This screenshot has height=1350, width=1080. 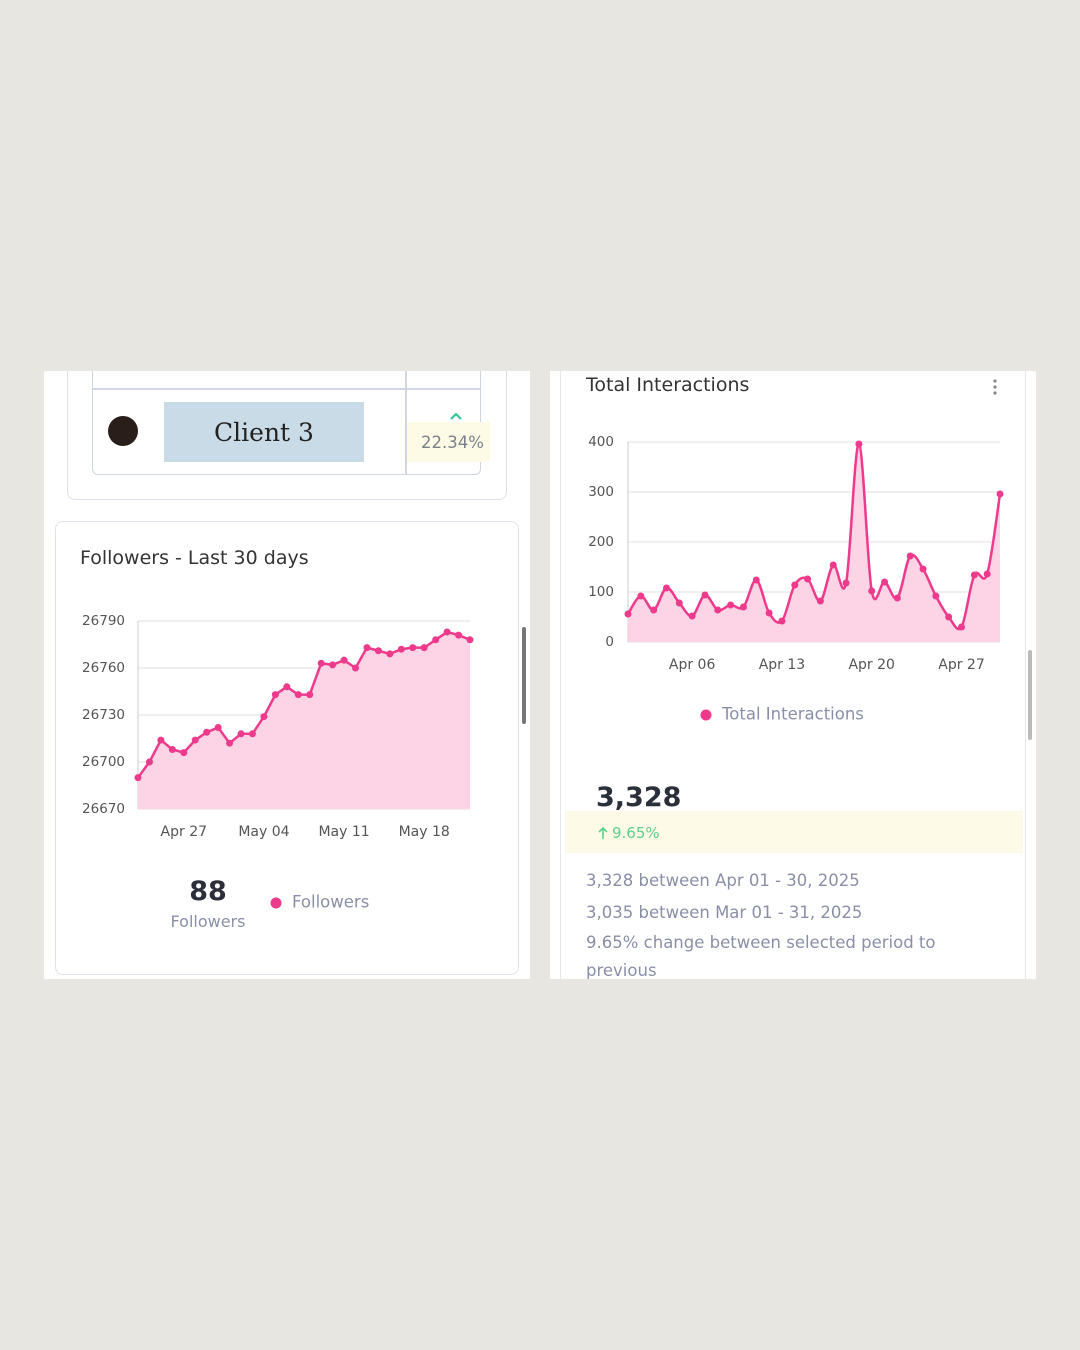 I want to click on y-tick-label: 400, so click(x=601, y=442).